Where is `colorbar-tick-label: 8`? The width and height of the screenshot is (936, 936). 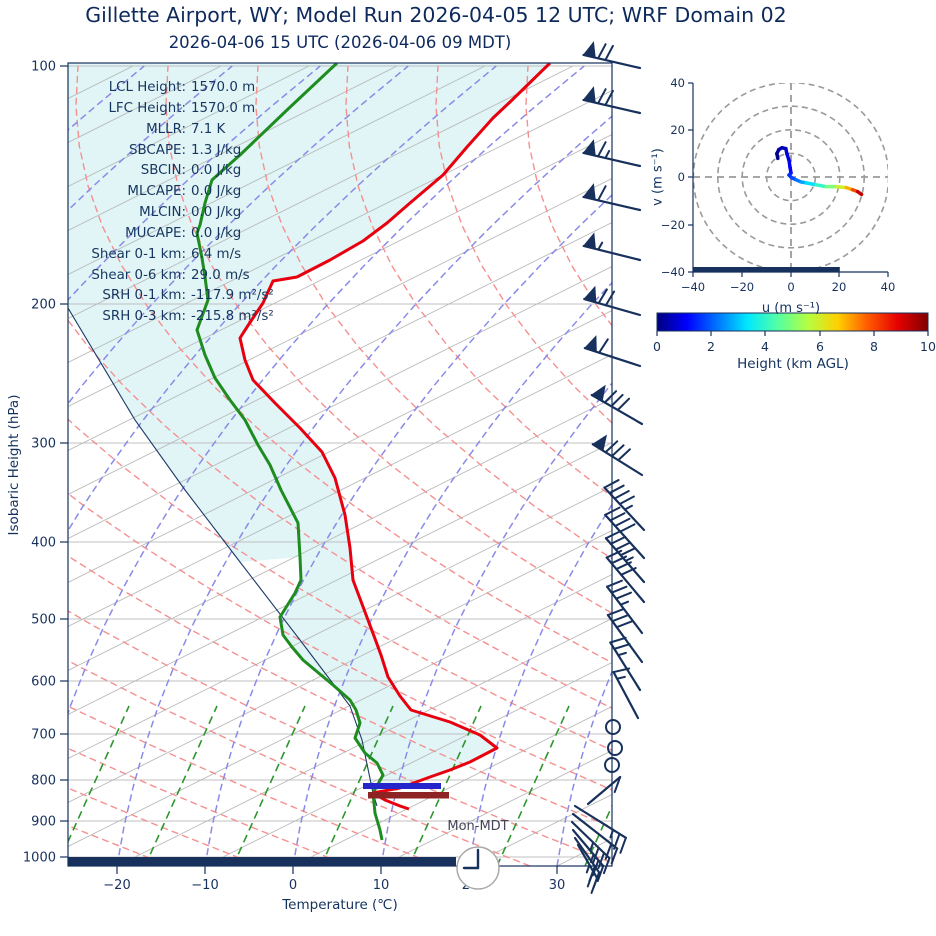
colorbar-tick-label: 8 is located at coordinates (874, 346).